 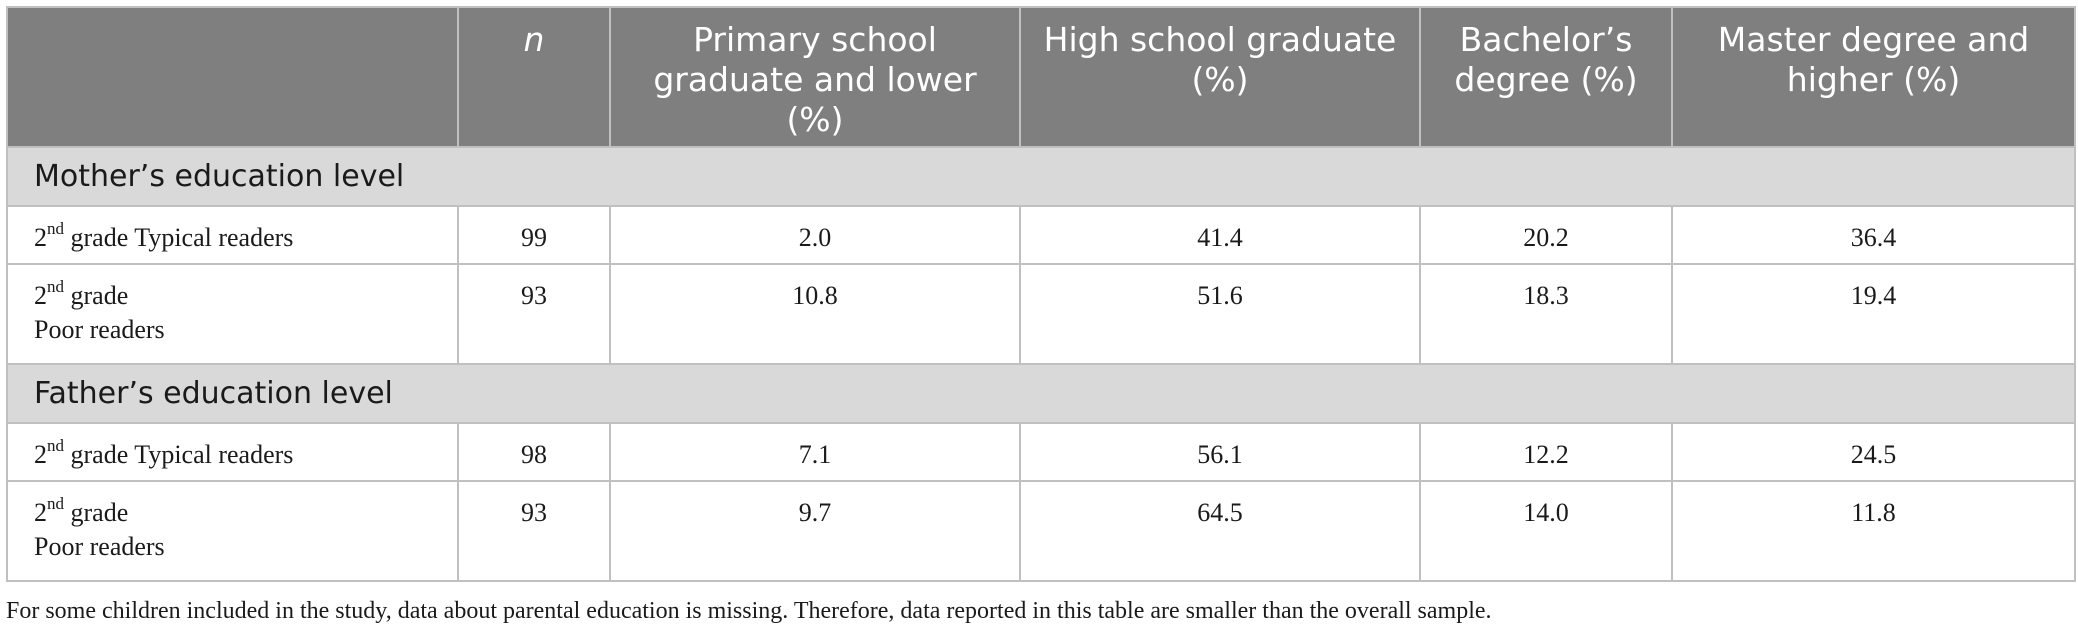 I want to click on cell-bachelor: 14.0, so click(x=1546, y=531).